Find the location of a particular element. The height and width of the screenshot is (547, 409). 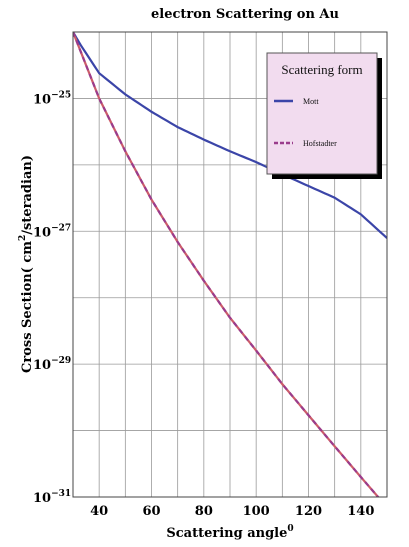

x-axis-label-superscript: 0 is located at coordinates (290, 529).